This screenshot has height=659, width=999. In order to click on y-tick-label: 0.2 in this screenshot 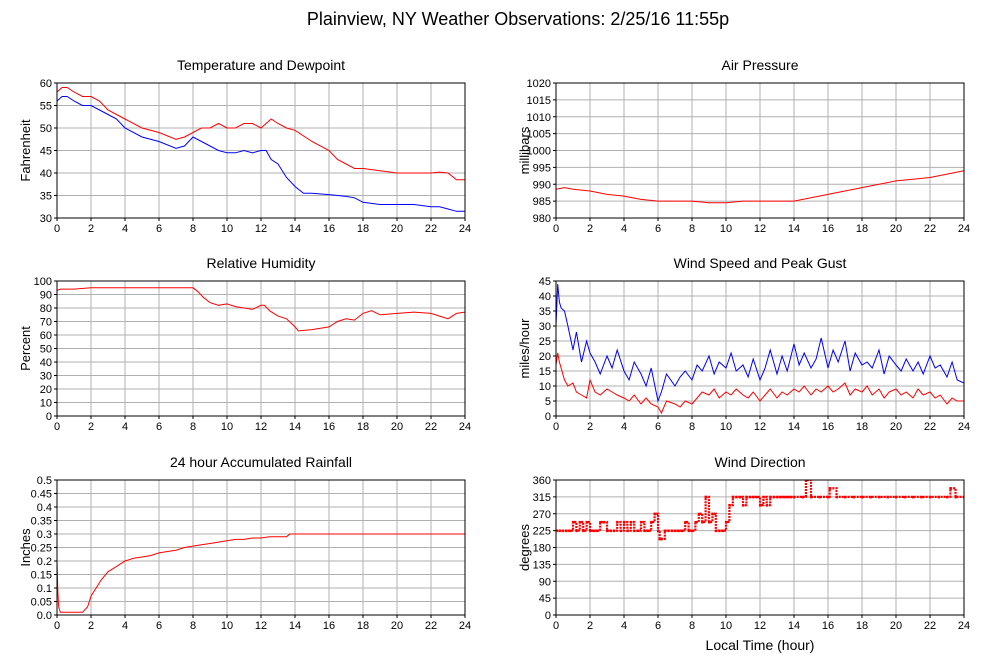, I will do `click(44, 562)`.